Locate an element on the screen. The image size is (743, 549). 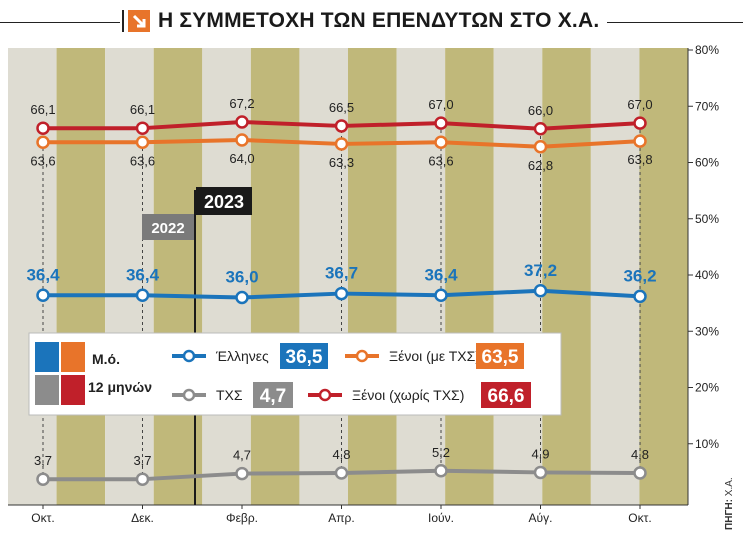
legend-swatch-greeks is located at coordinates (47, 357).